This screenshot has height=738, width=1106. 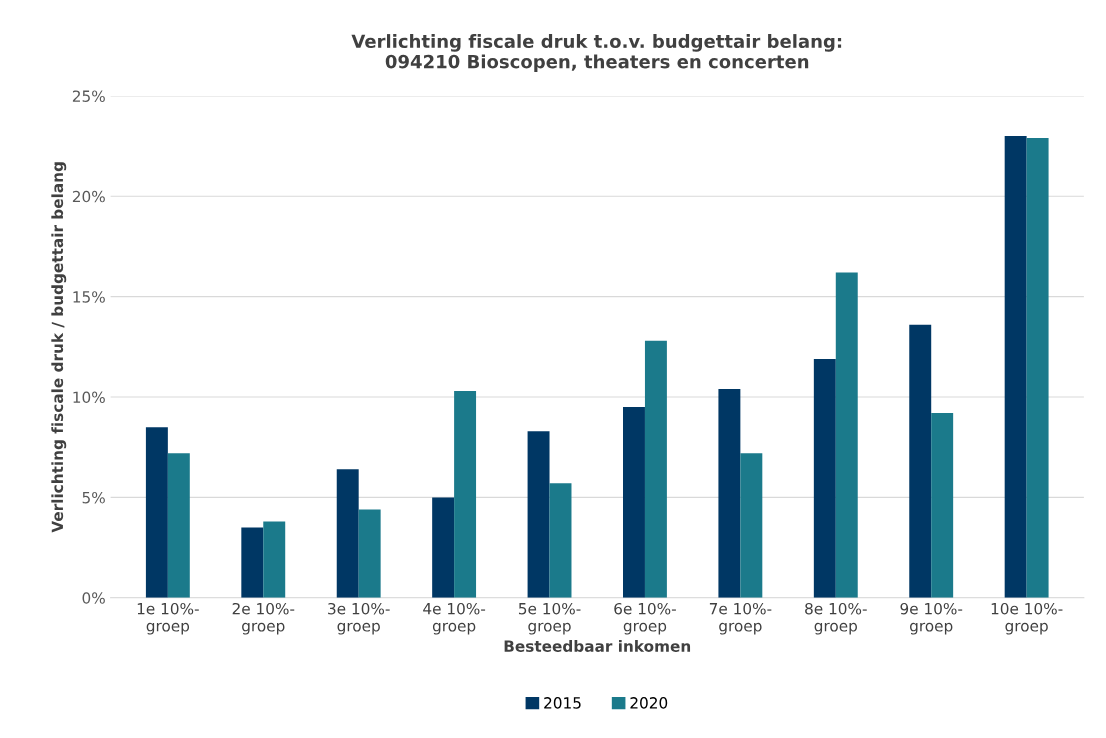 I want to click on x-tick-label: 4e 10%- groep, so click(x=454, y=618).